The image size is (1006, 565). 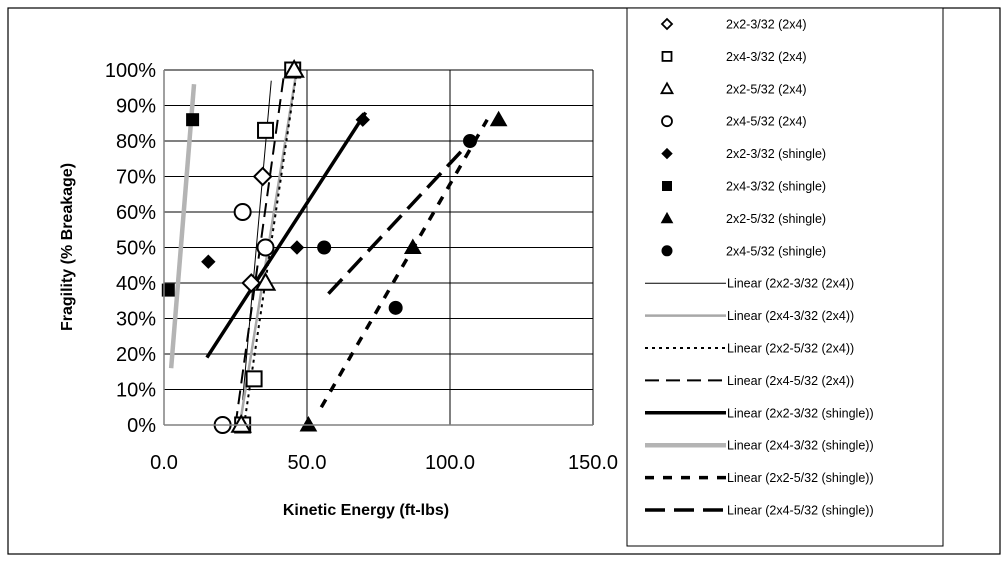 I want to click on y-tick-label: 20%, so click(x=136, y=355).